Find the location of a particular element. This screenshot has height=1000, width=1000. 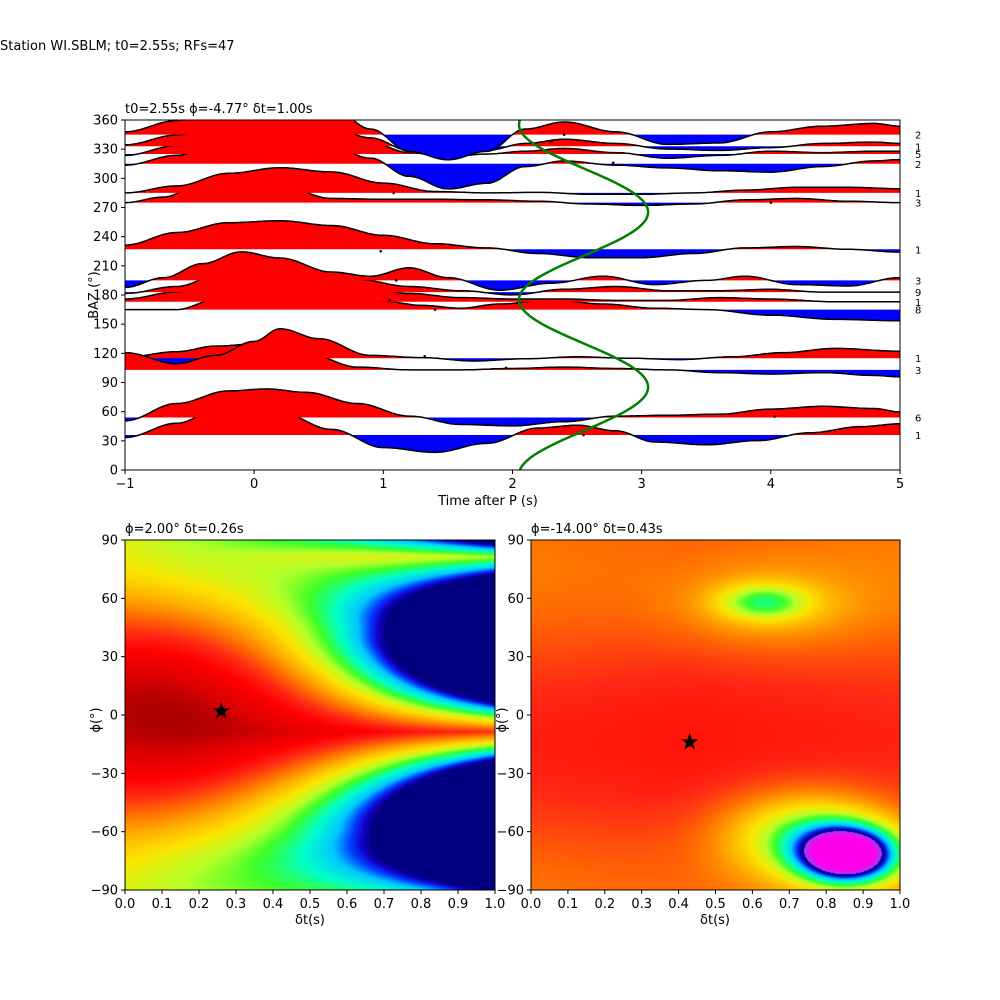

best-fit-star-icon is located at coordinates (690, 741).